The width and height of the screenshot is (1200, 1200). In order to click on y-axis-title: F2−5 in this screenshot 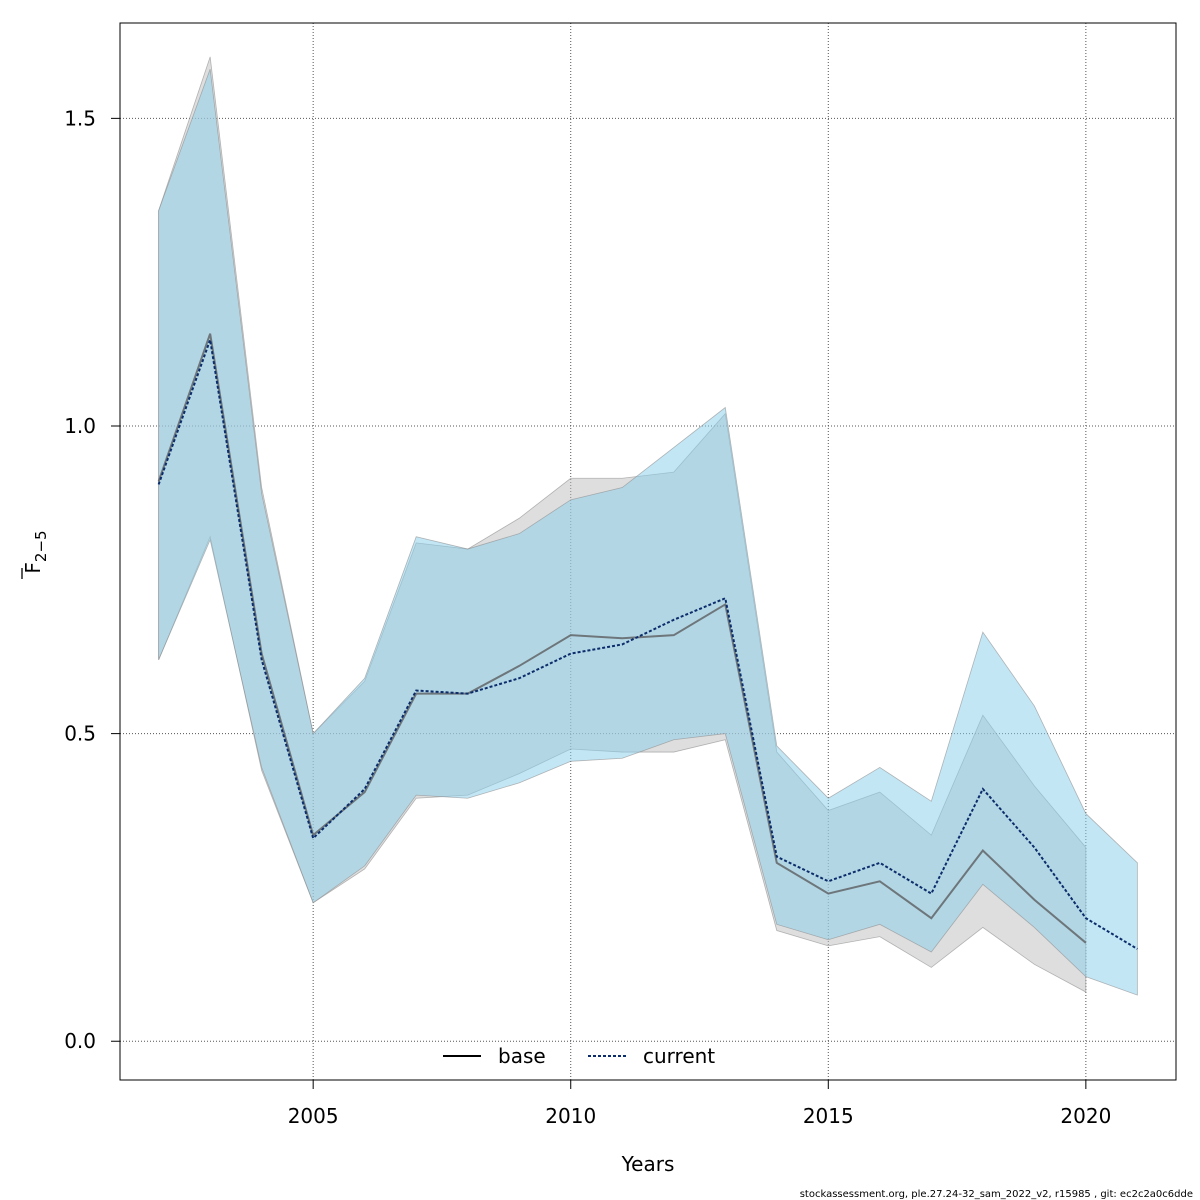, I will do `click(35, 554)`.